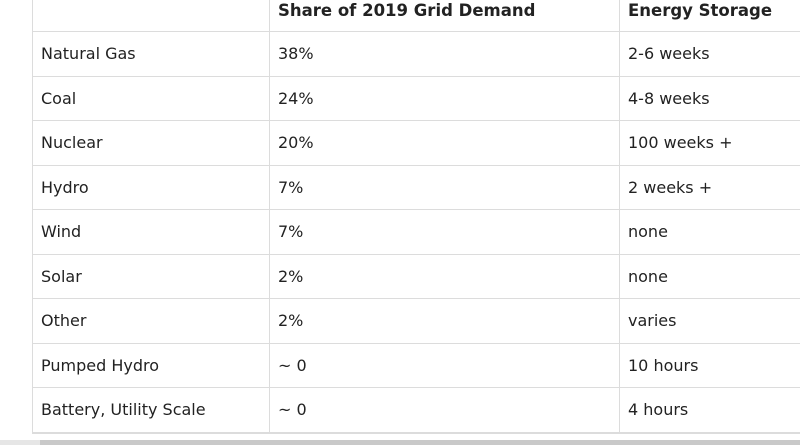  What do you see at coordinates (709, 187) in the screenshot?
I see `cell-storage: 2 weeks +` at bounding box center [709, 187].